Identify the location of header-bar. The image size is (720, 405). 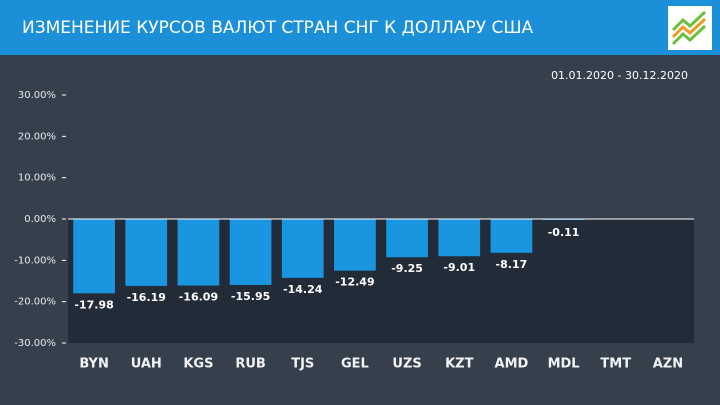
(360, 27).